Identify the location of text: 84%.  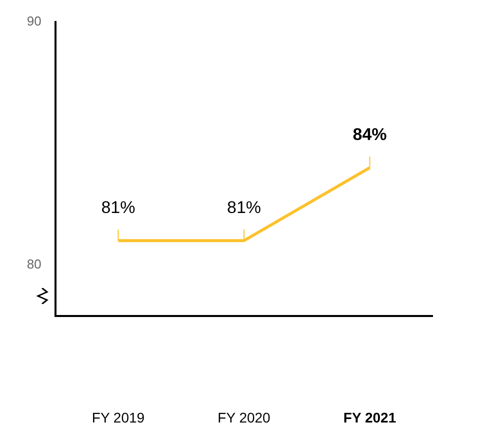
(369, 134).